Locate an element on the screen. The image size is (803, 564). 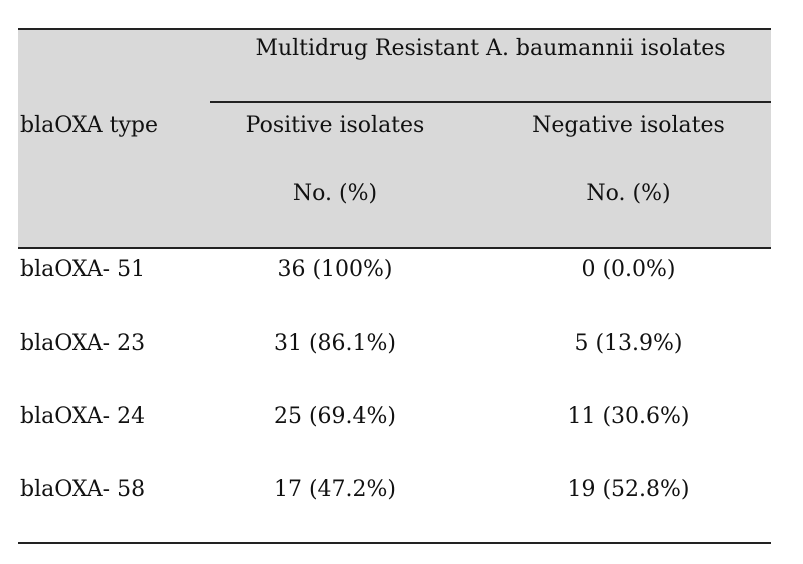
negative-value: 19 (52.8%) is located at coordinates (628, 489).